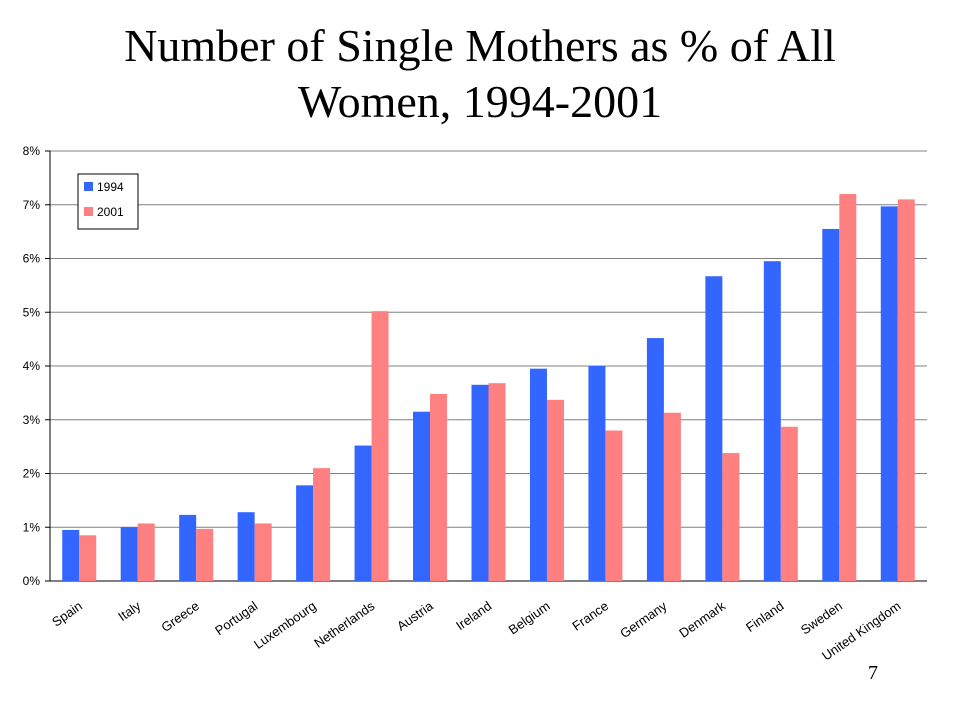  I want to click on legend-box, so click(108, 201).